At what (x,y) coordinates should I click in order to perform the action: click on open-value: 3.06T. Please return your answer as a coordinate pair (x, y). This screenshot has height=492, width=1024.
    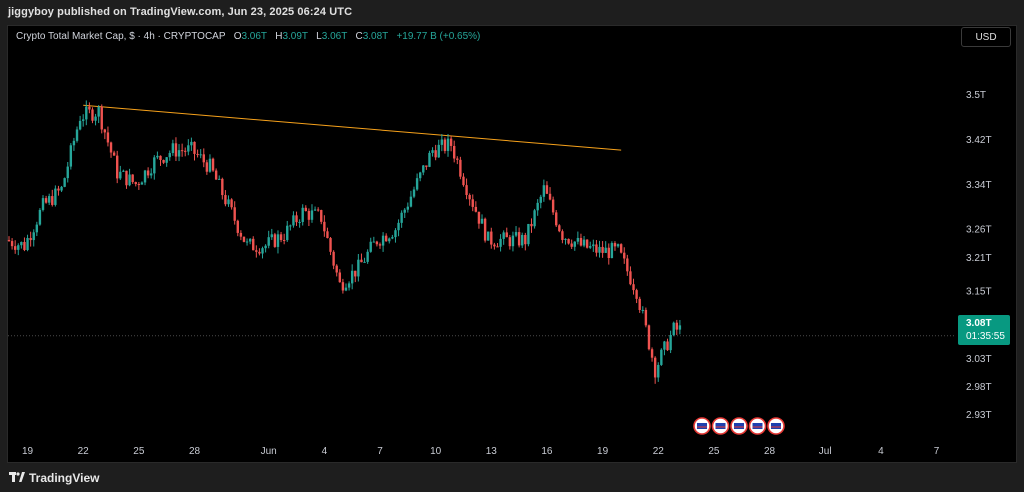
    Looking at the image, I should click on (254, 36).